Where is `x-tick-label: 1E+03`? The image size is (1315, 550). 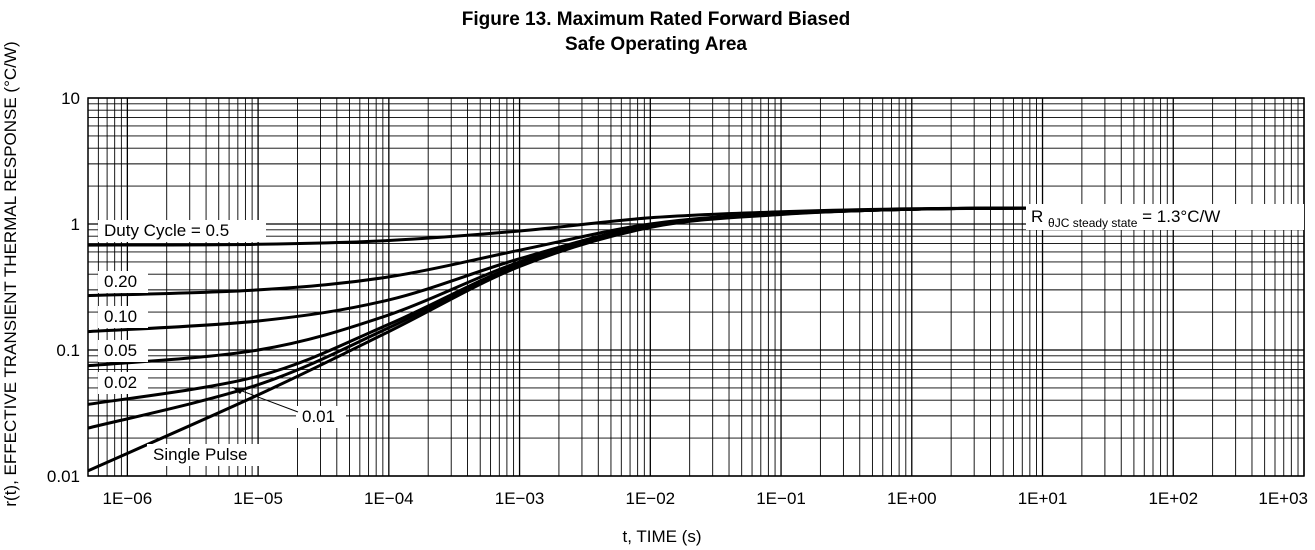 x-tick-label: 1E+03 is located at coordinates (1283, 498).